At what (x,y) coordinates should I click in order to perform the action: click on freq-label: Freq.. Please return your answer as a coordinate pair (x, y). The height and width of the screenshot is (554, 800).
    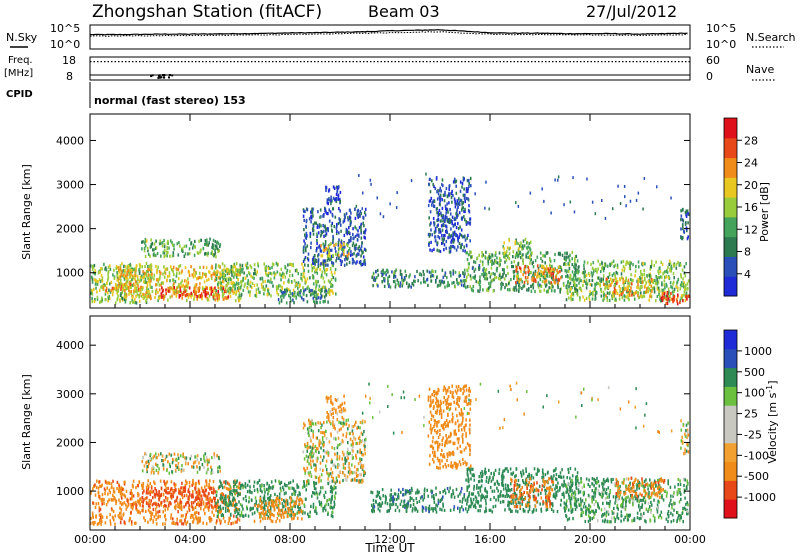
    Looking at the image, I should click on (20, 60).